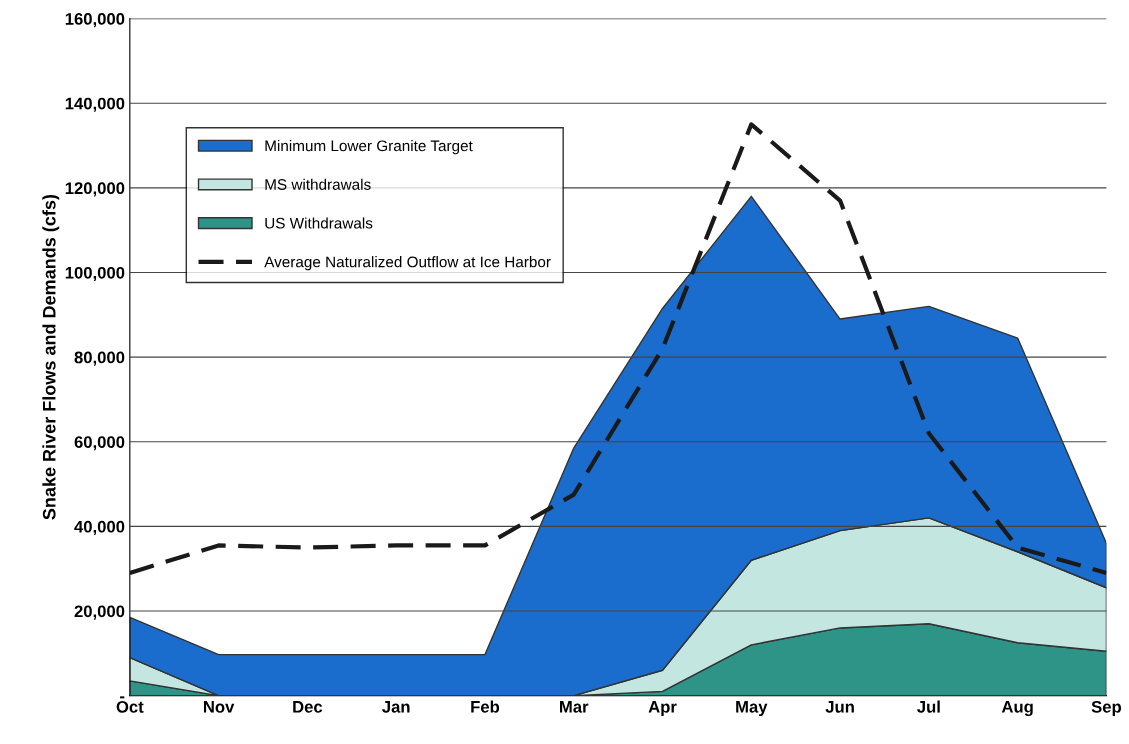 This screenshot has height=744, width=1129. I want to click on y-tick-label: 80,000, so click(99, 358).